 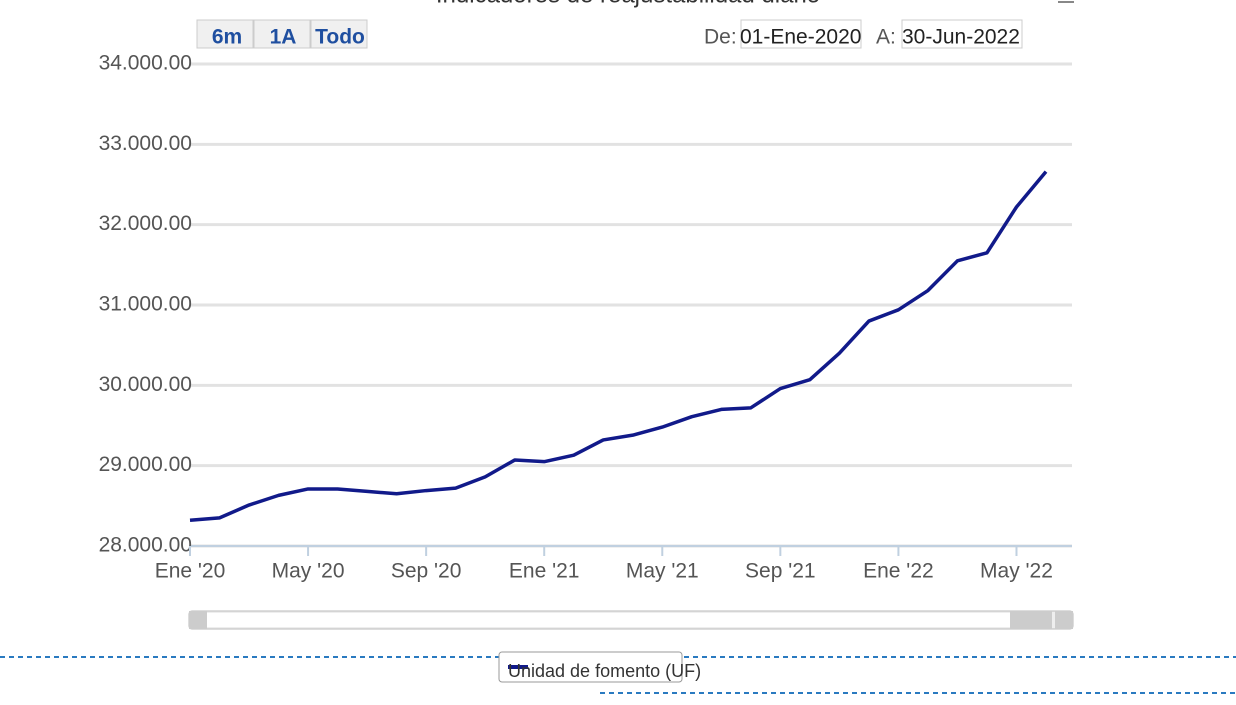 I want to click on scroll-right, so click(x=1064, y=620).